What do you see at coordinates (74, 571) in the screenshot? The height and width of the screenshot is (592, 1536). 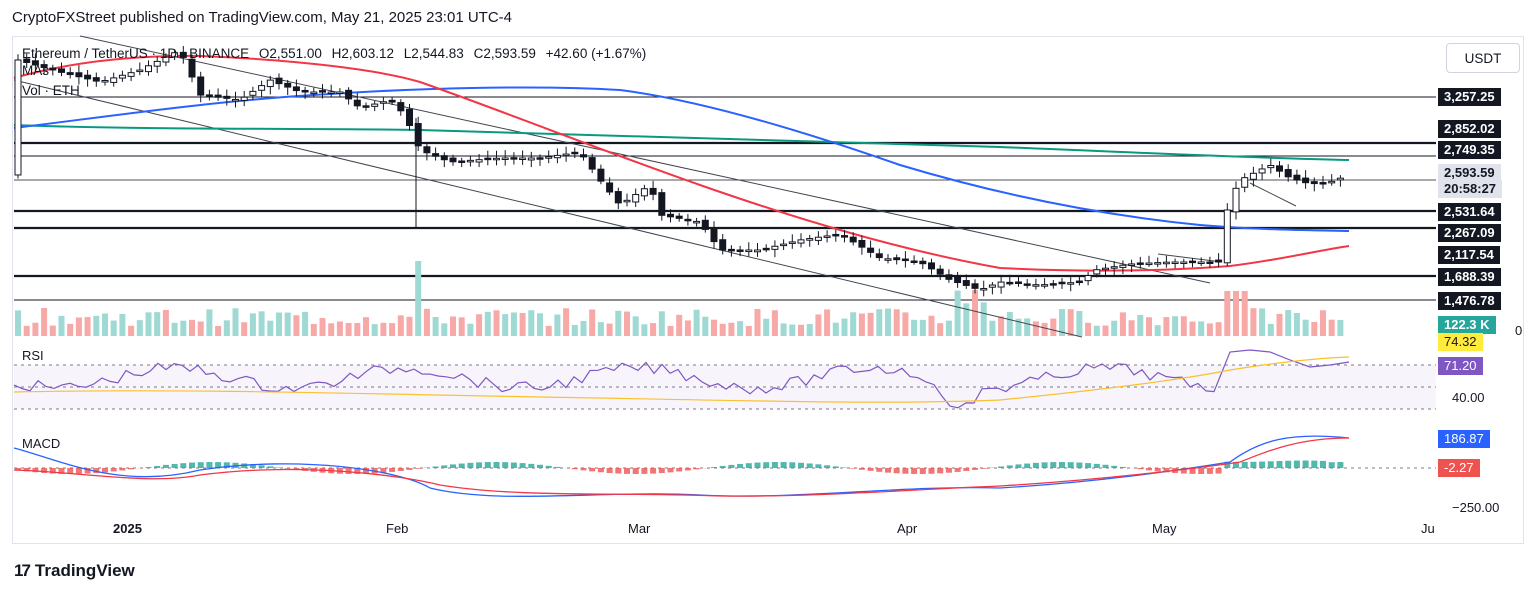 I see `tradingview-logo: 17 TradingView` at bounding box center [74, 571].